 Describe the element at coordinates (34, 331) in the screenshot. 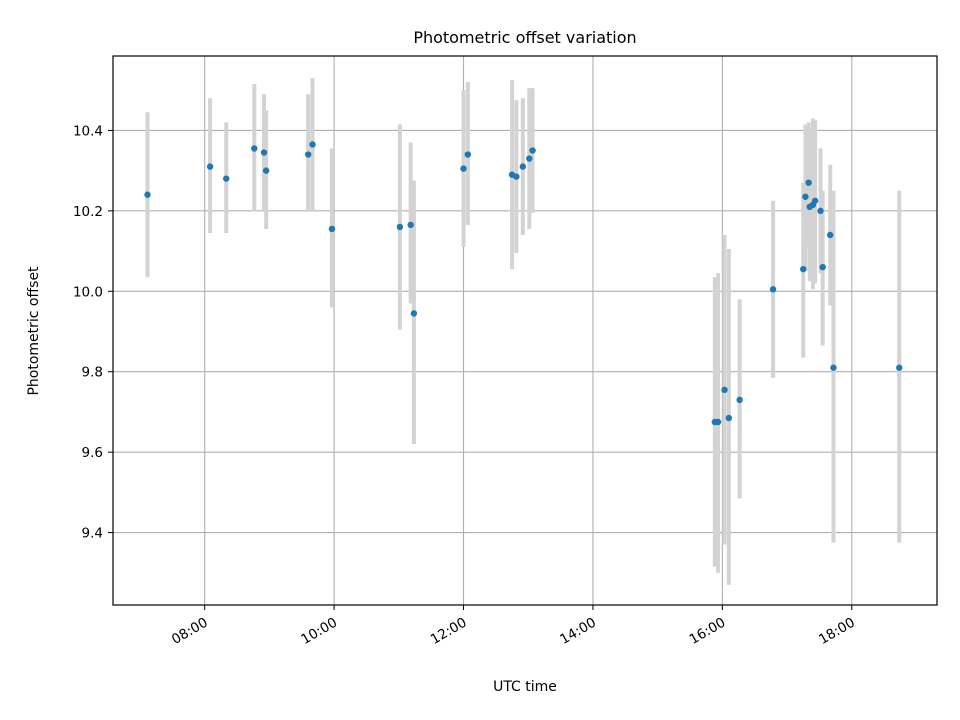

I see `y-axis-label: Photometric offset` at that location.